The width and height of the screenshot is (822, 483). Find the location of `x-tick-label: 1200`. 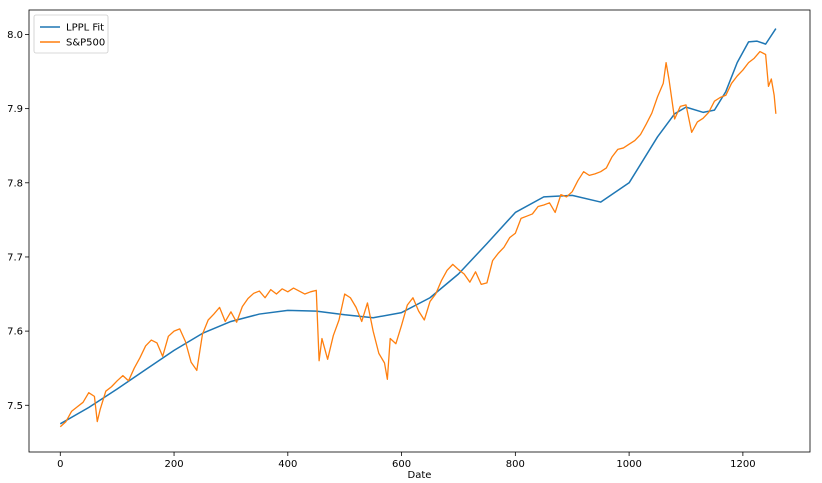

x-tick-label: 1200 is located at coordinates (742, 464).